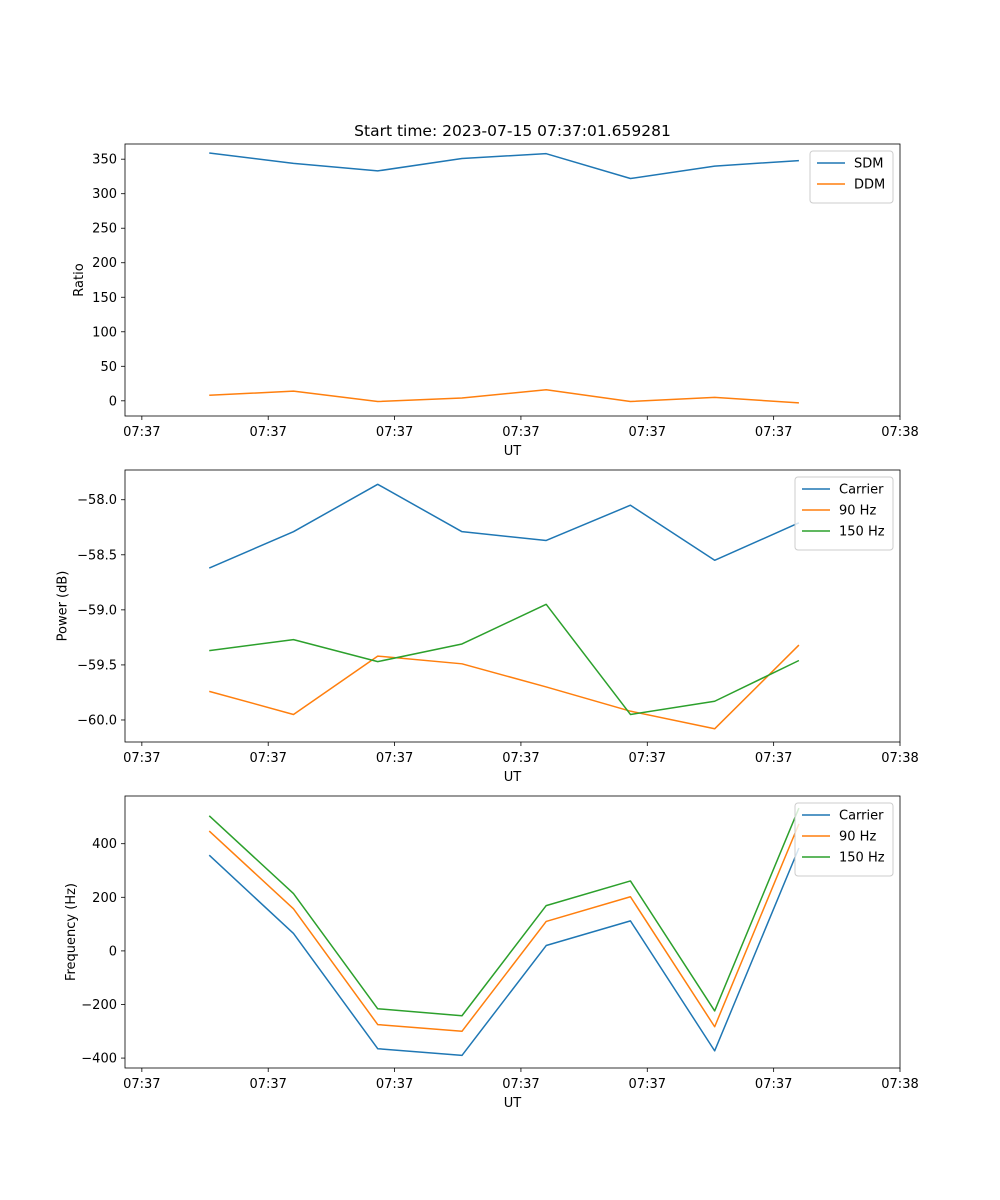 The image size is (1000, 1200). What do you see at coordinates (868, 164) in the screenshot?
I see `chart1-legend-label: SDM` at bounding box center [868, 164].